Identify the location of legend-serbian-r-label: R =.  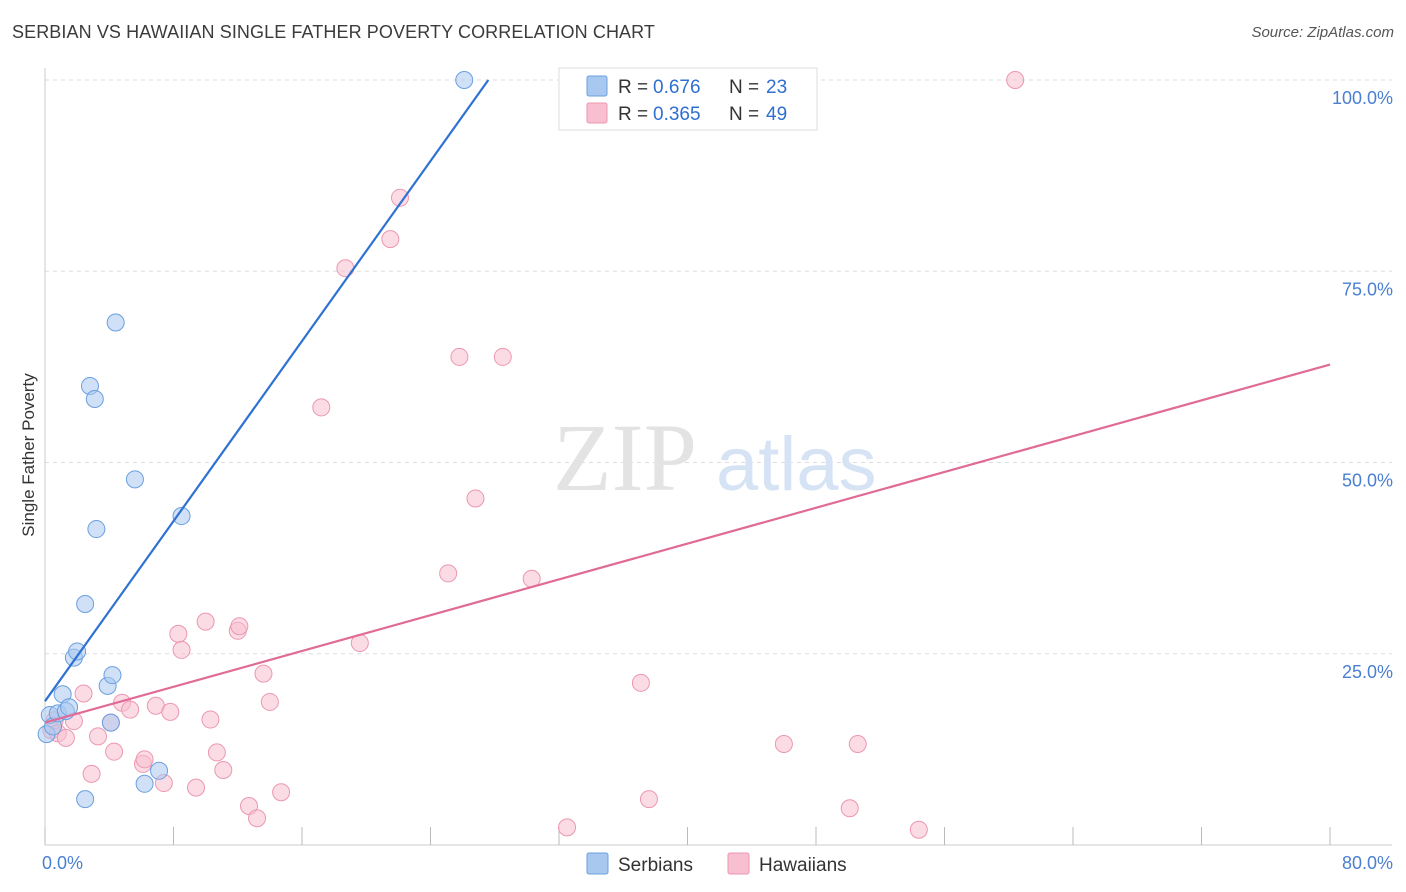
(633, 87).